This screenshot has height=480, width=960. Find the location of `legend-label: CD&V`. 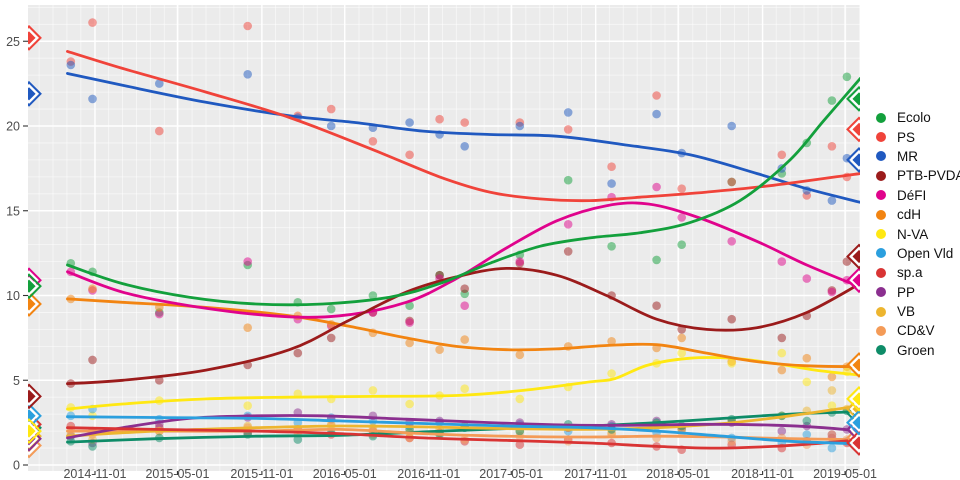

legend-label: CD&V is located at coordinates (916, 331).